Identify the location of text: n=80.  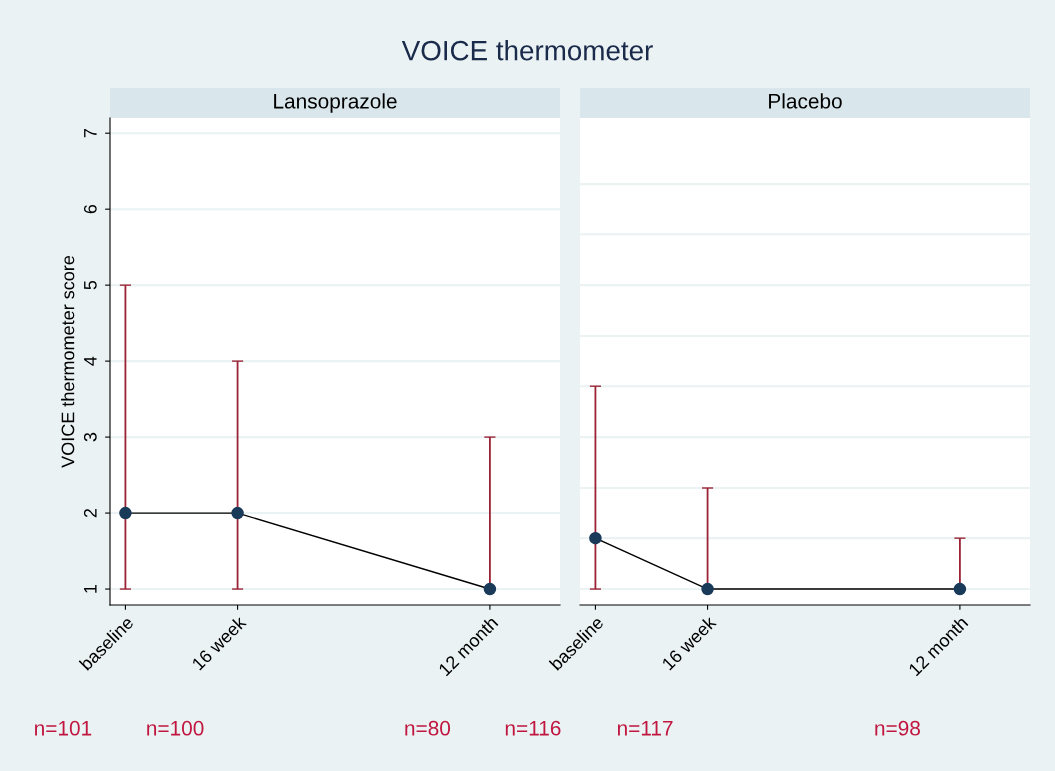
(428, 728).